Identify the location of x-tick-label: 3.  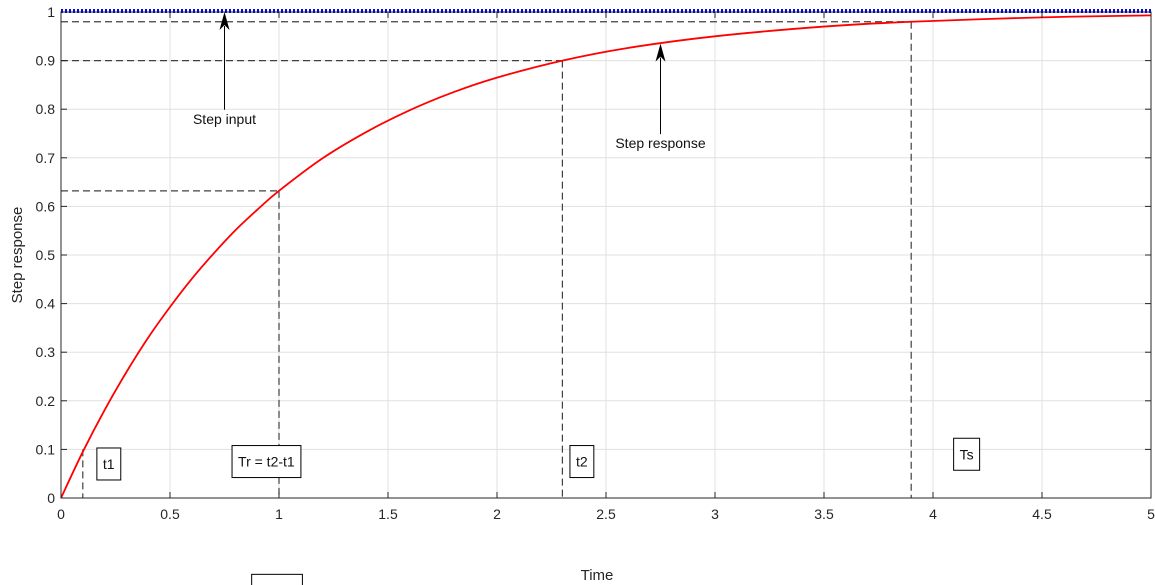
(715, 514).